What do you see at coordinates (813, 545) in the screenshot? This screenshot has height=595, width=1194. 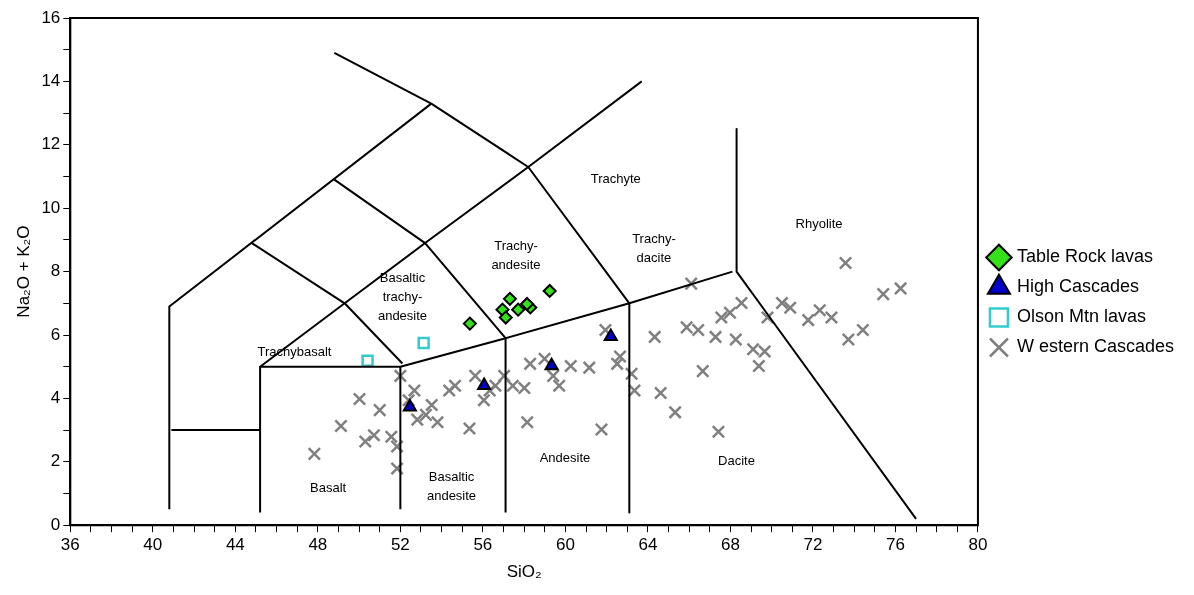 I see `x-tick-label: 72` at bounding box center [813, 545].